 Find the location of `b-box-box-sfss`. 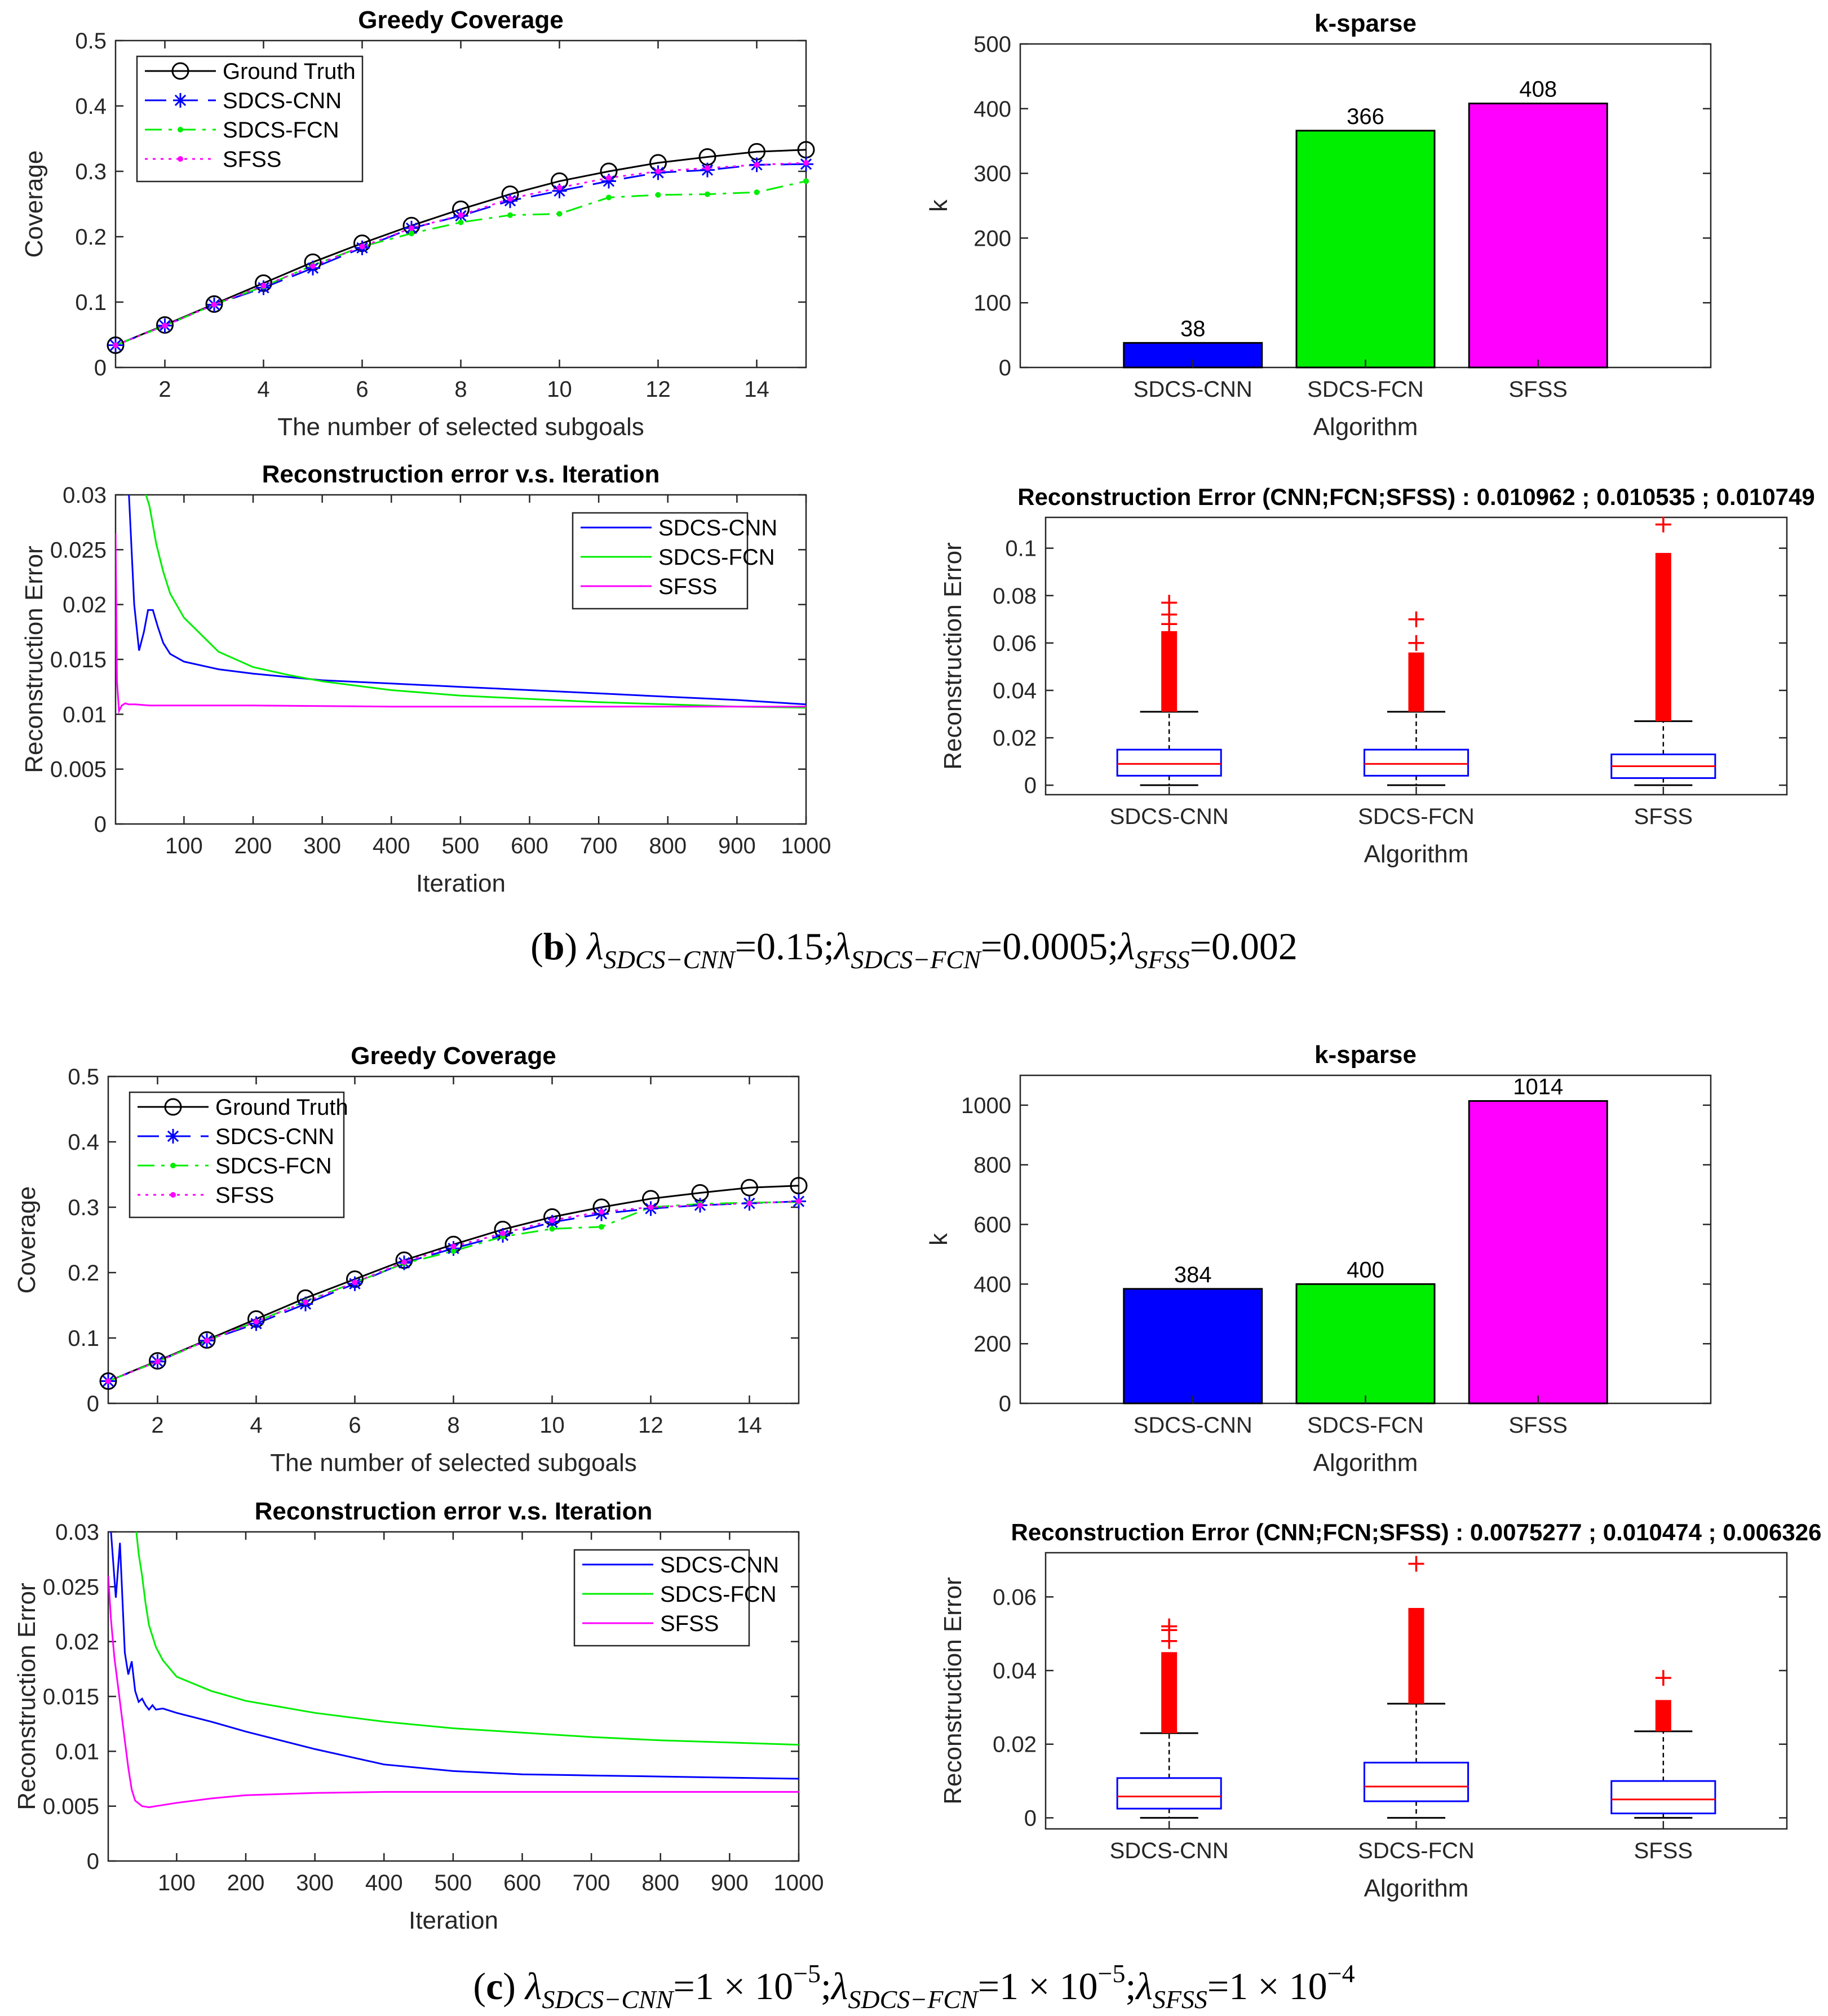

b-box-box-sfss is located at coordinates (1663, 651).